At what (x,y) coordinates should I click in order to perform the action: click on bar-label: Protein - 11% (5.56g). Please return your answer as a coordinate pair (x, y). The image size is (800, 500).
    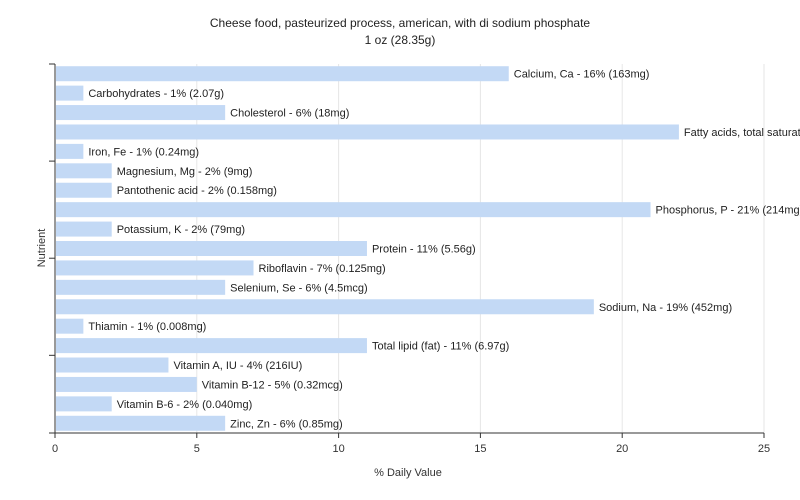
    Looking at the image, I should click on (424, 250).